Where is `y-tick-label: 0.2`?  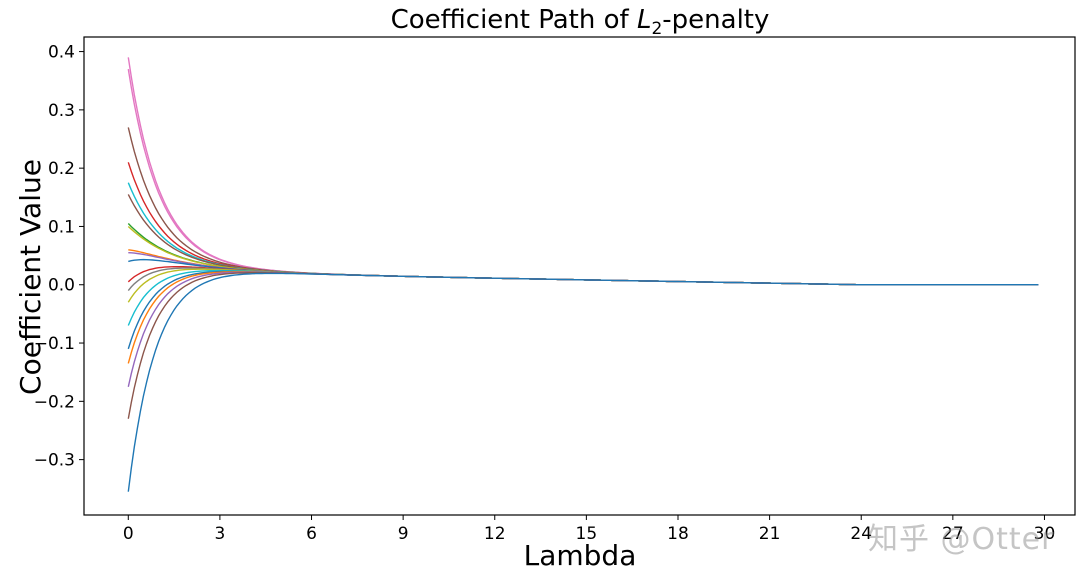 y-tick-label: 0.2 is located at coordinates (61, 169).